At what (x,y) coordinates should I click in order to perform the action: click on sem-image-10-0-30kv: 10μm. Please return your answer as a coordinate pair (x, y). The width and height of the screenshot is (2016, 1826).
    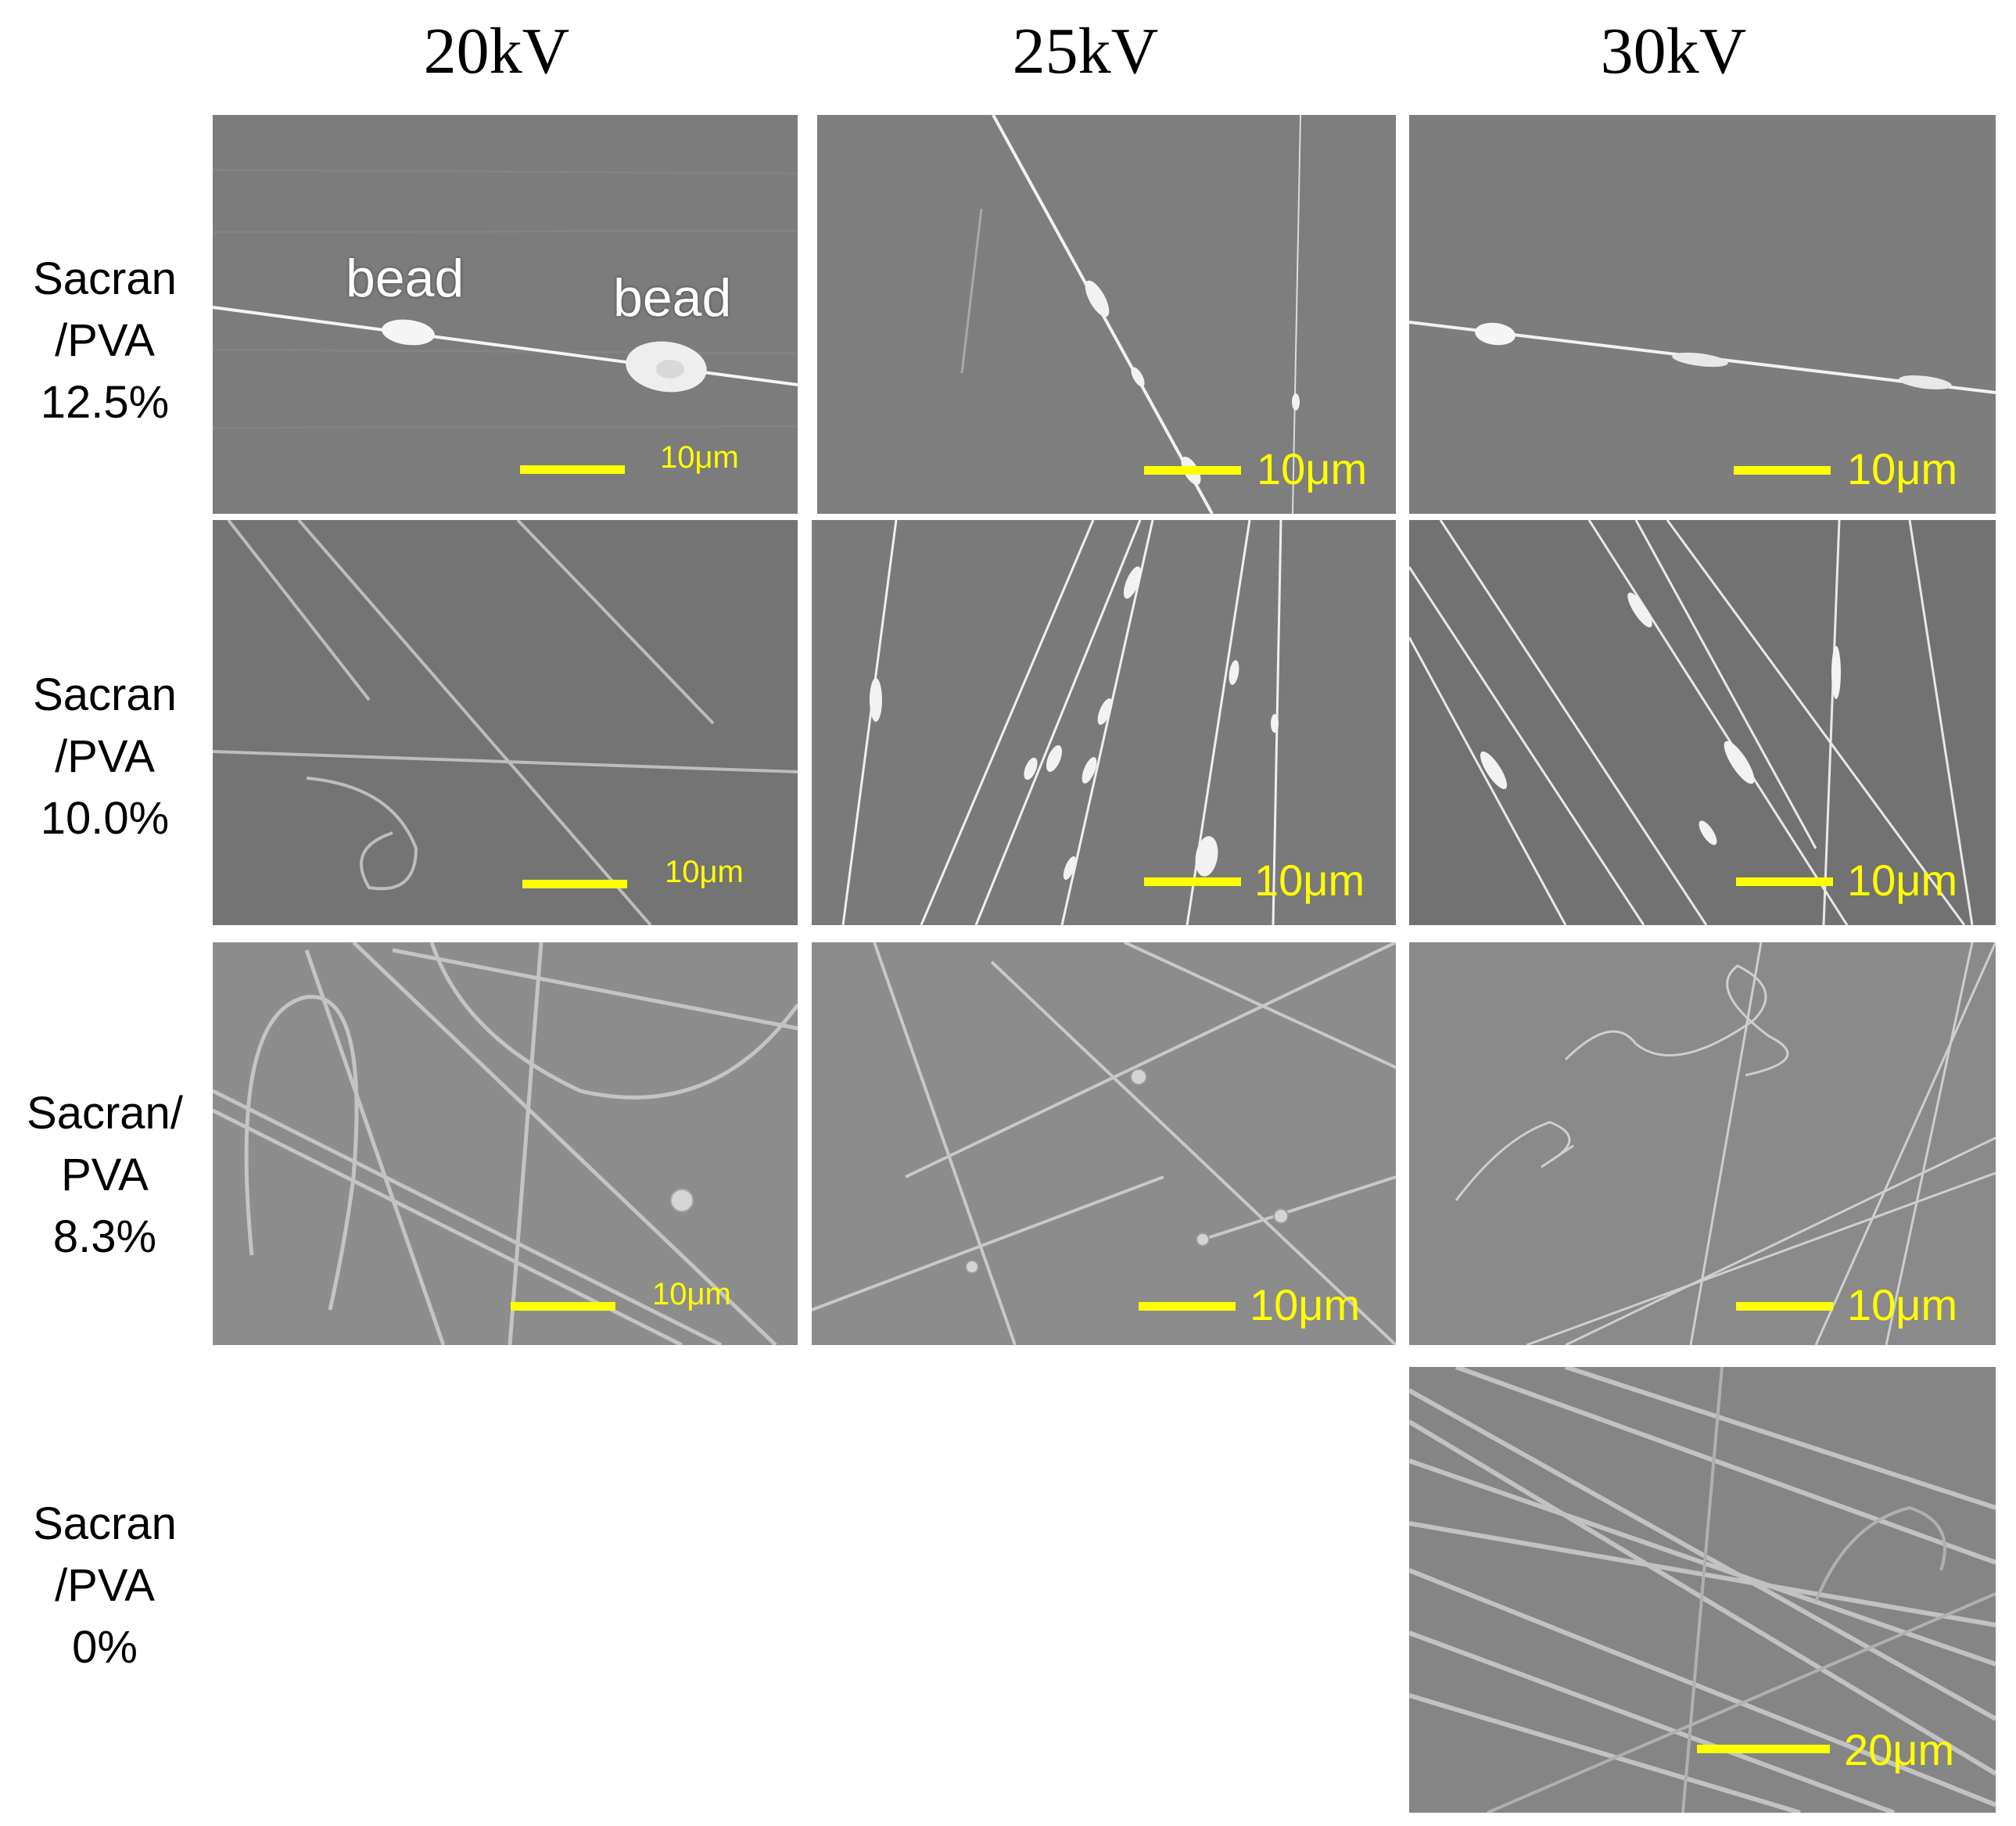
    Looking at the image, I should click on (1702, 722).